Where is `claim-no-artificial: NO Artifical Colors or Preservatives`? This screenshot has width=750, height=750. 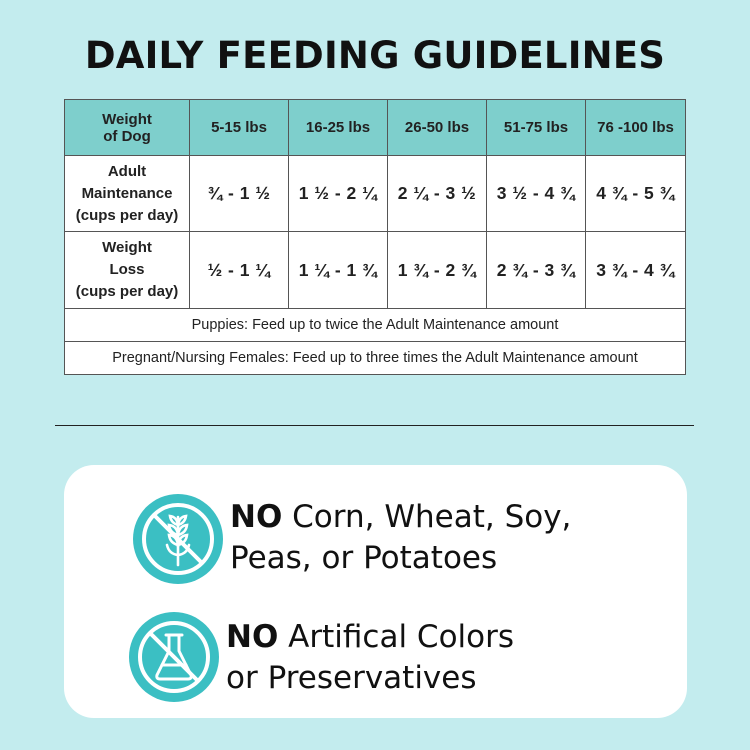
claim-no-artificial: NO Artifical Colors or Preservatives is located at coordinates (370, 658).